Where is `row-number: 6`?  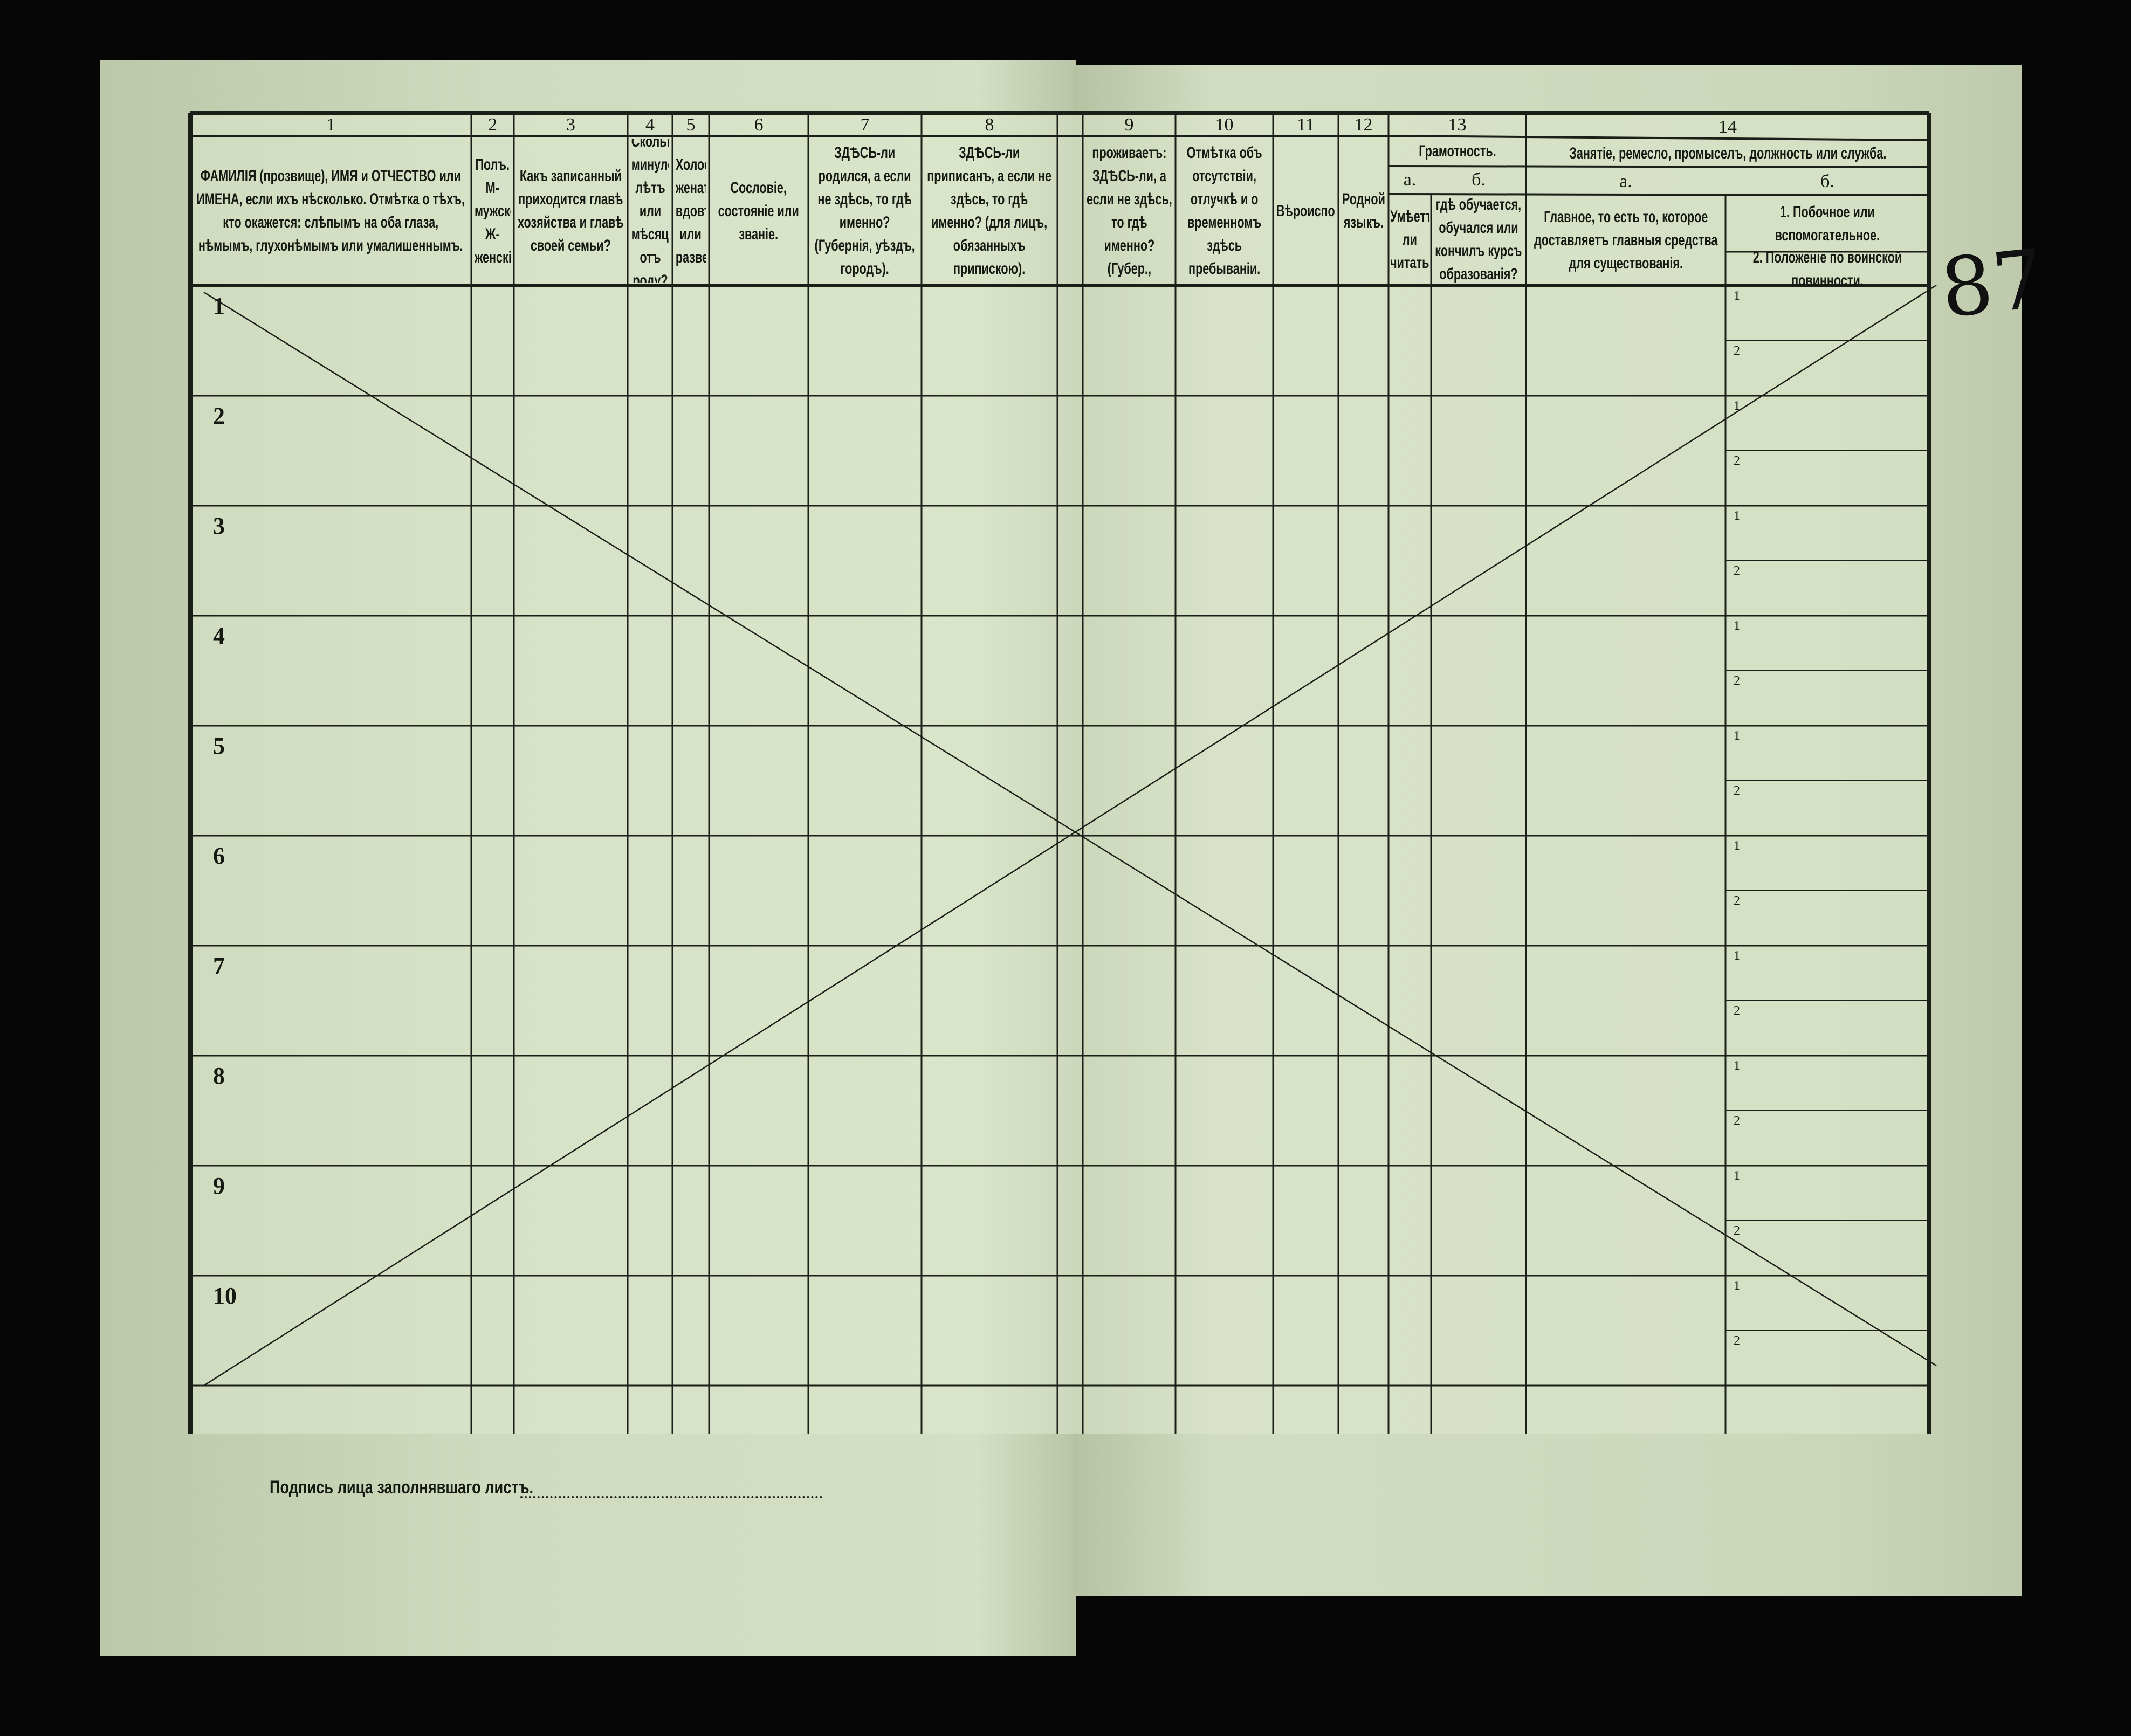 row-number: 6 is located at coordinates (219, 856).